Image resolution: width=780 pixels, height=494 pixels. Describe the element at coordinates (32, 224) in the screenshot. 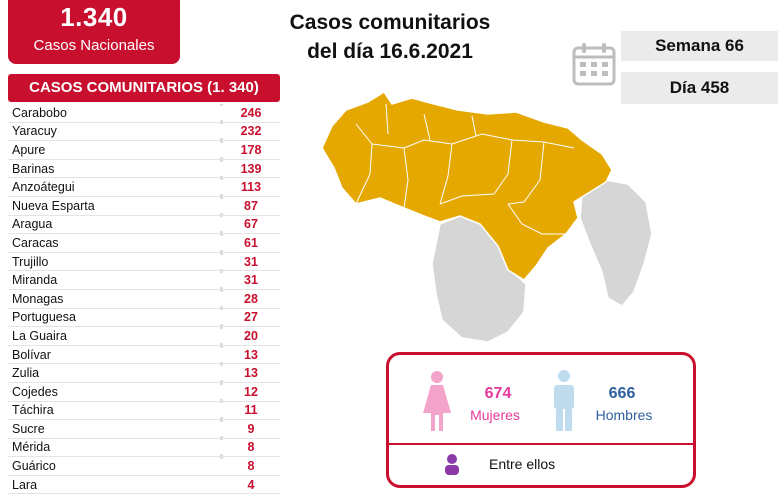

I see `state-name: Aragua` at that location.